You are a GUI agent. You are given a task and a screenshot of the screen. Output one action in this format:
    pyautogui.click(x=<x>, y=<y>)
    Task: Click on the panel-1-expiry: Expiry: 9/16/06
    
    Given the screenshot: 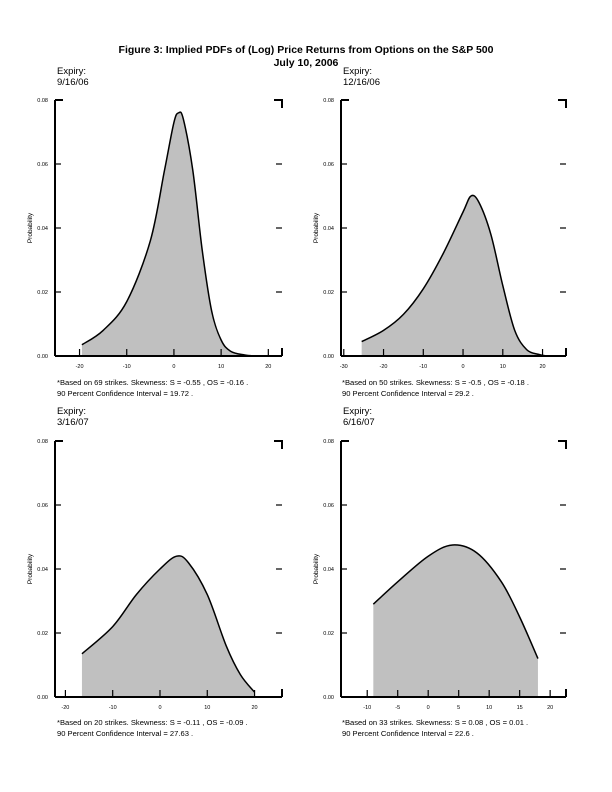 What is the action you would take?
    pyautogui.click(x=73, y=77)
    